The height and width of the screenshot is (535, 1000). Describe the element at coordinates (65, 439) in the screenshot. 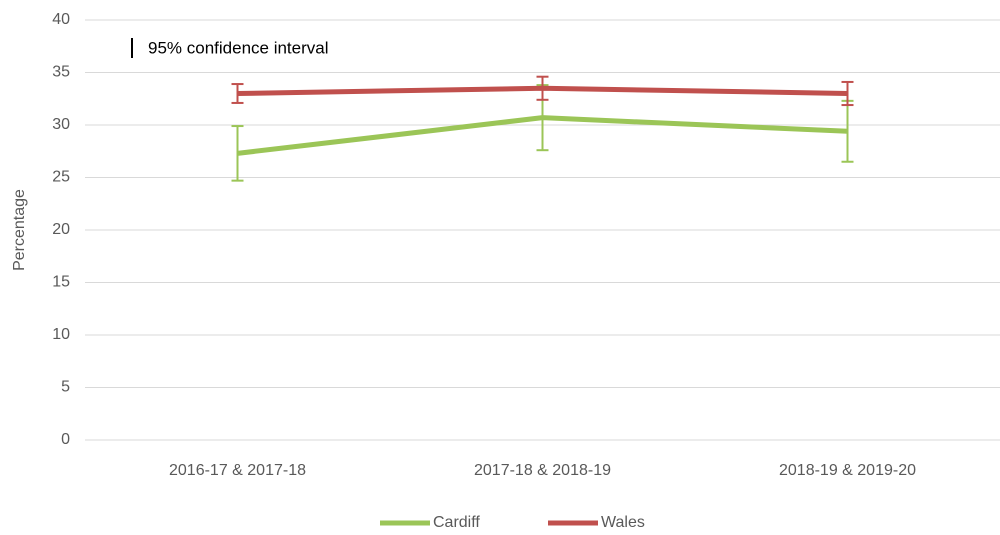

I see `y-tick-label: 0` at that location.